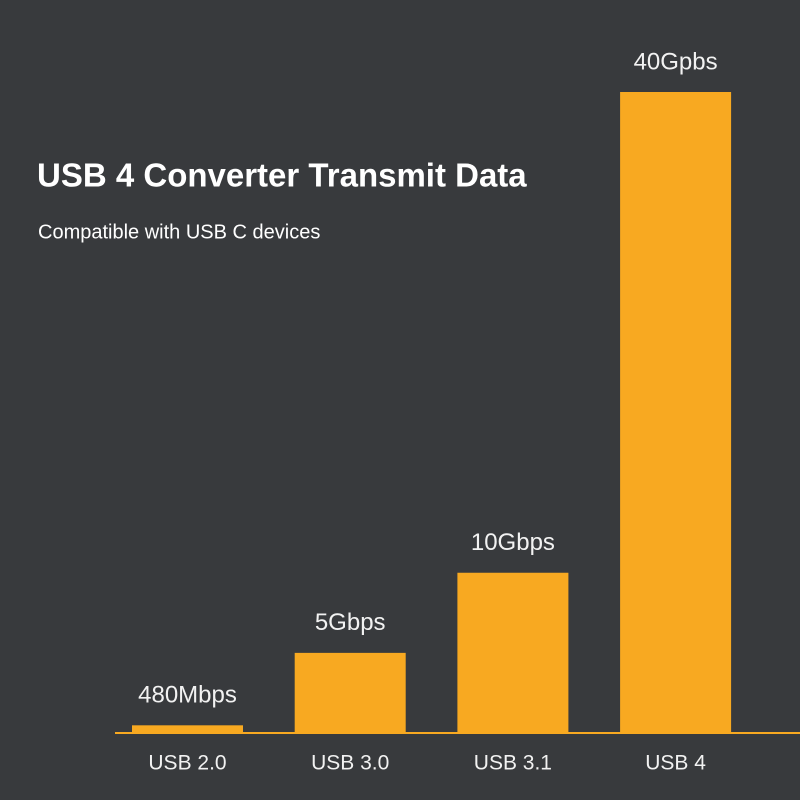  What do you see at coordinates (675, 763) in the screenshot?
I see `x-tick-label: USB 4` at bounding box center [675, 763].